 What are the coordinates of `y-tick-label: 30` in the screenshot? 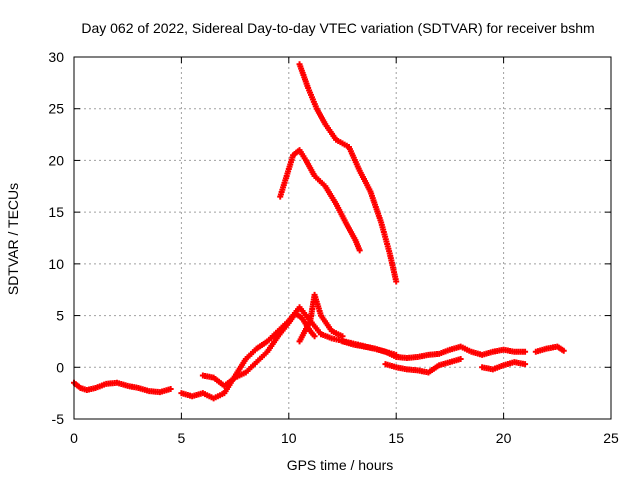 It's located at (56, 57).